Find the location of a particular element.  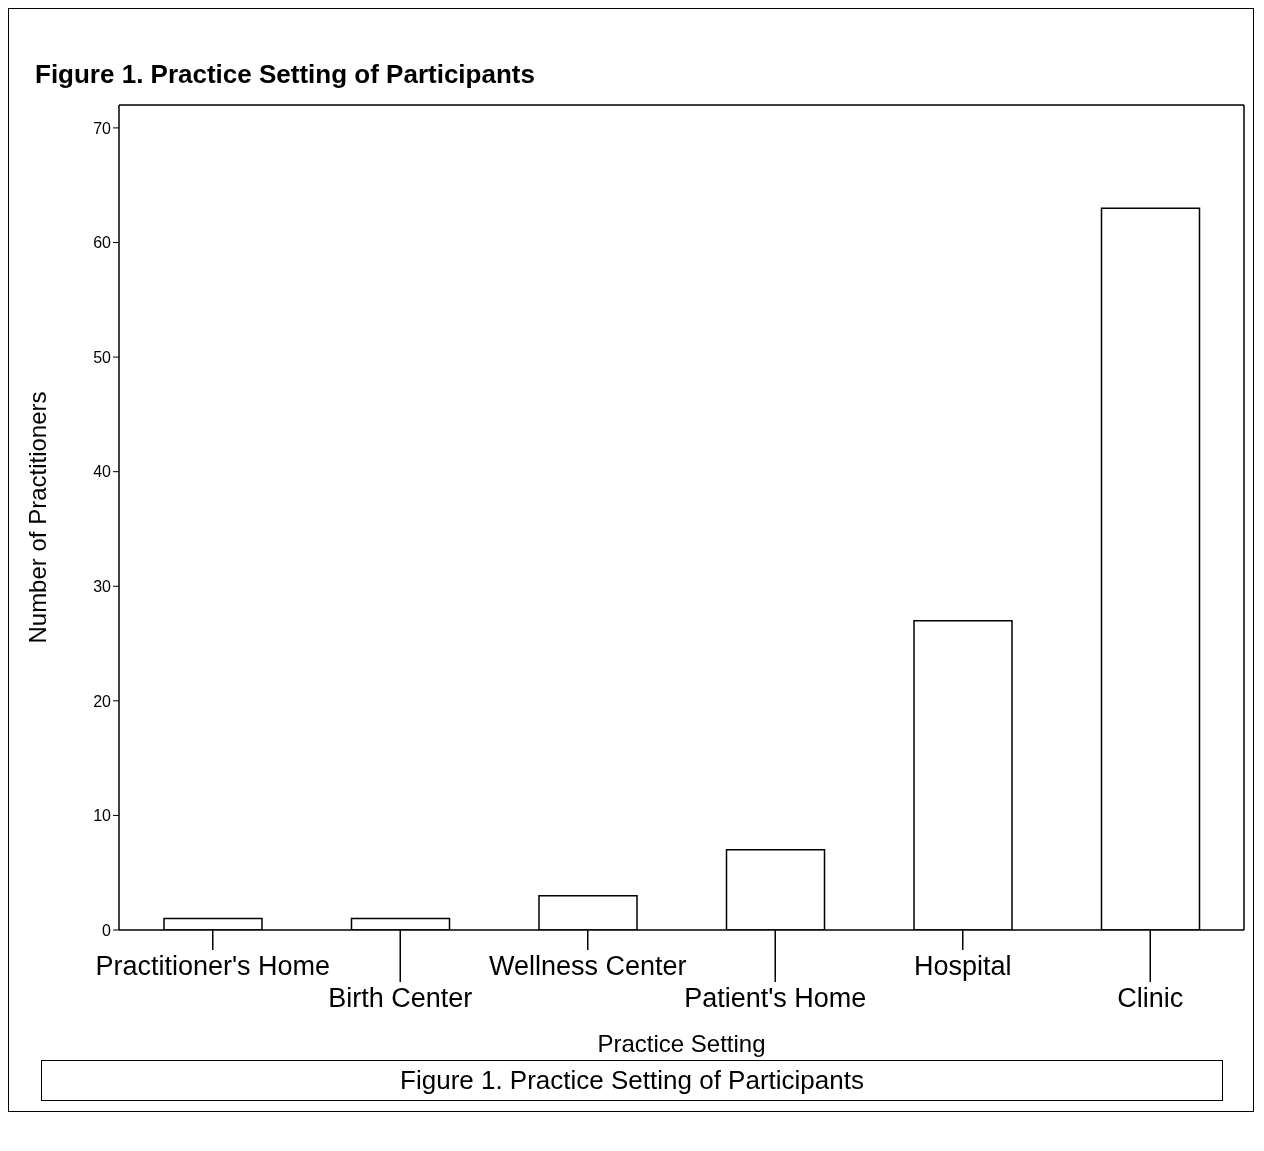

x-tick-label: Wellness Center is located at coordinates (587, 966).